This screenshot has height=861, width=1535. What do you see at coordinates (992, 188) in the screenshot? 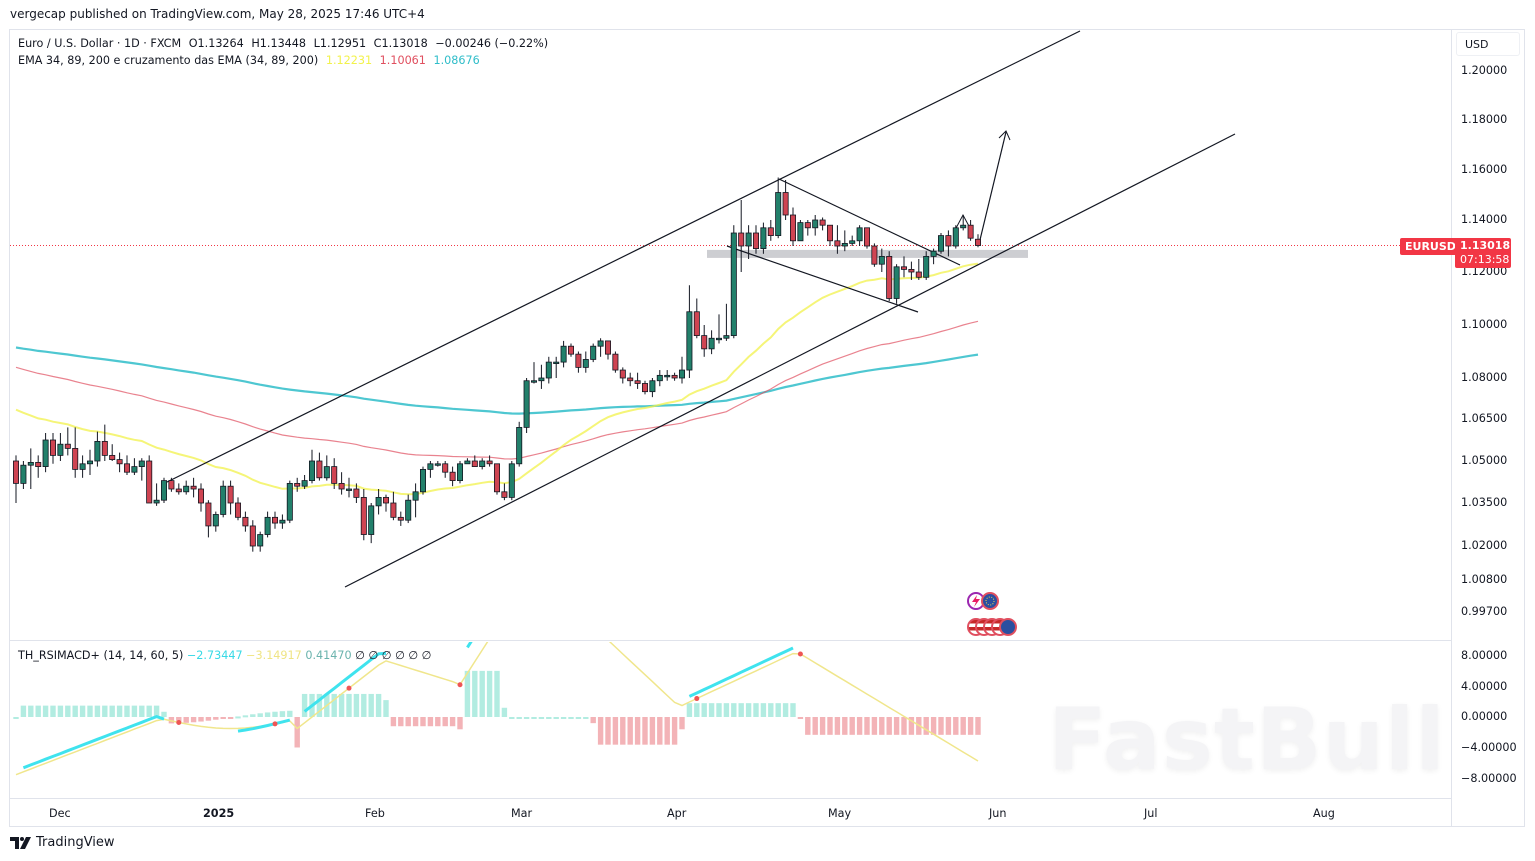
I see `projection-arrow` at bounding box center [992, 188].